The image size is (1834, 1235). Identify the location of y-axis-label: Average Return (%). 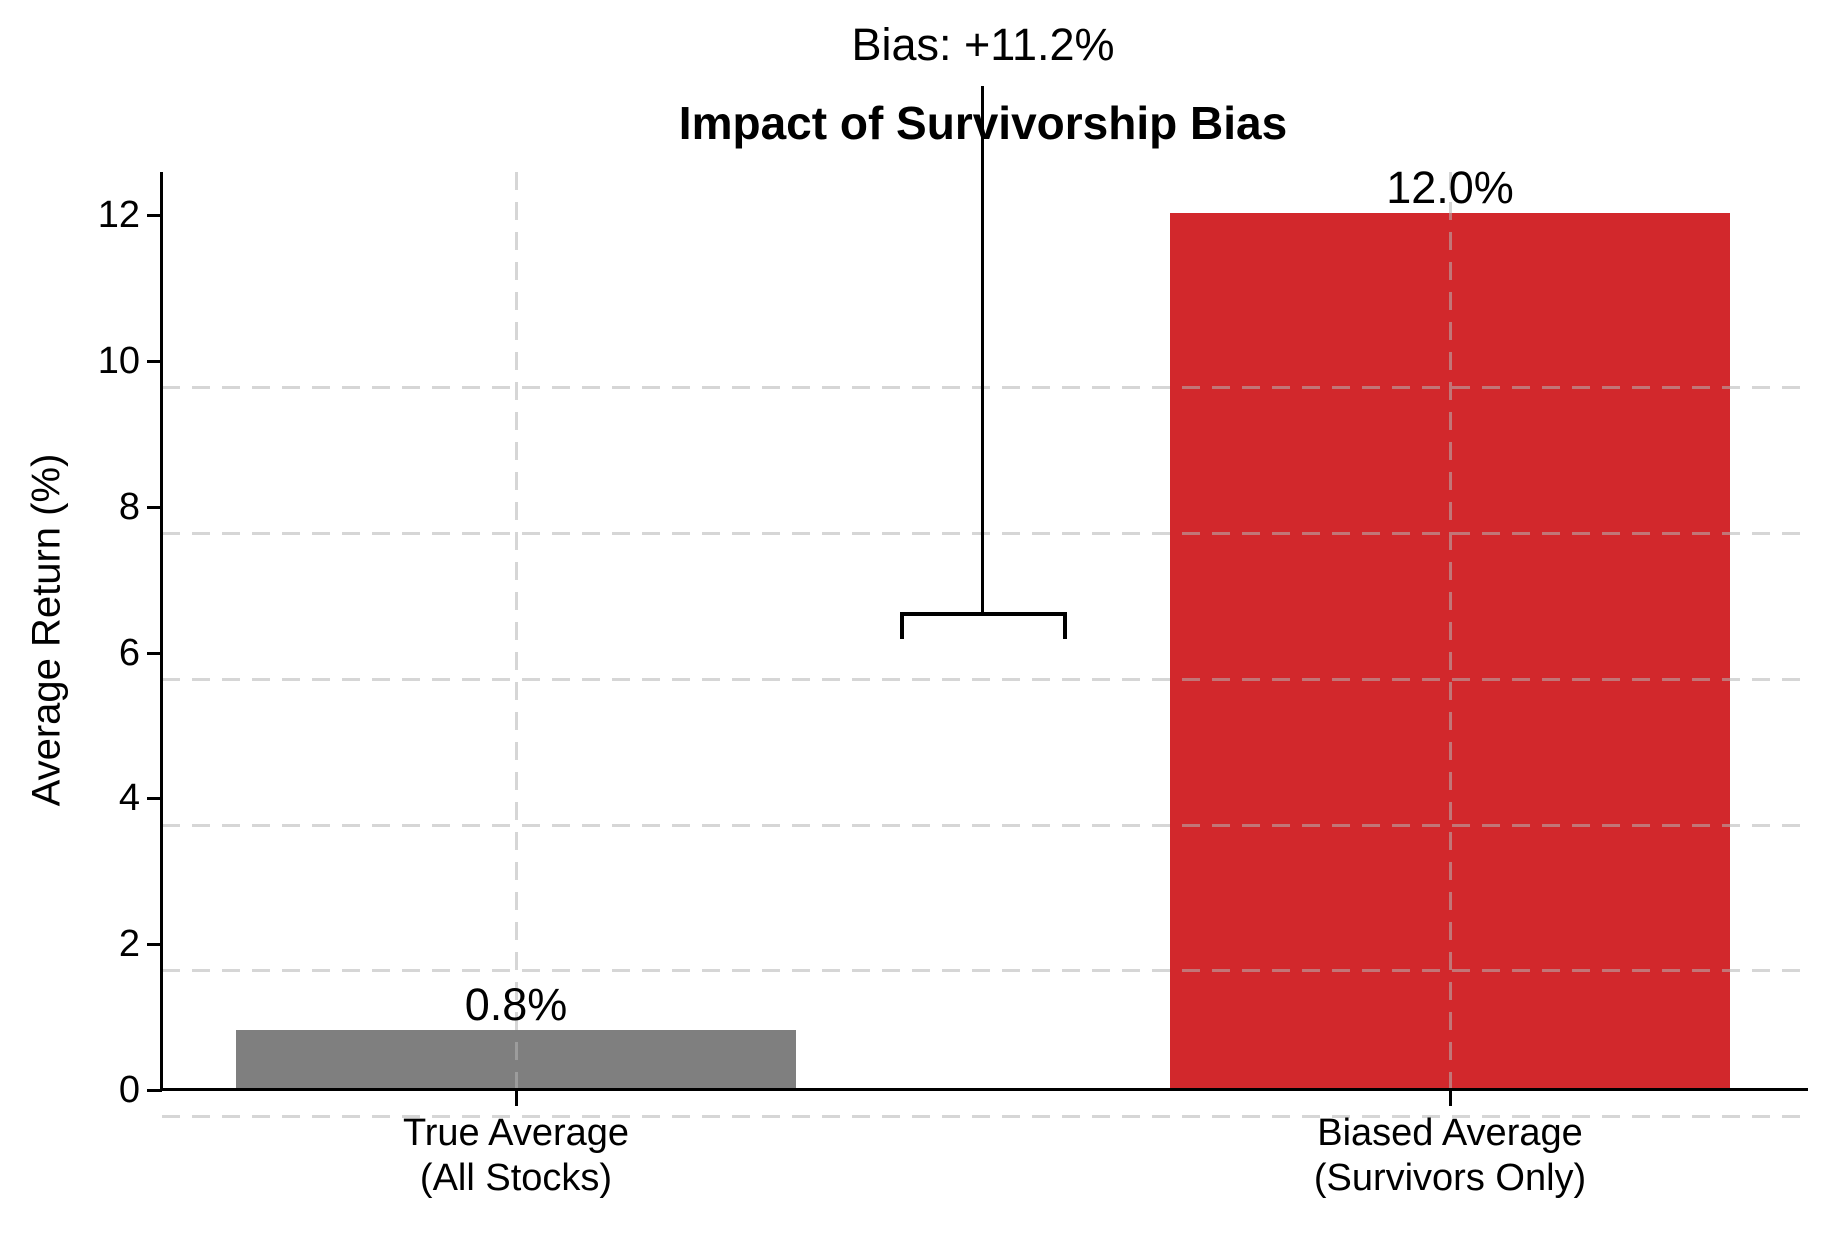
(46, 630).